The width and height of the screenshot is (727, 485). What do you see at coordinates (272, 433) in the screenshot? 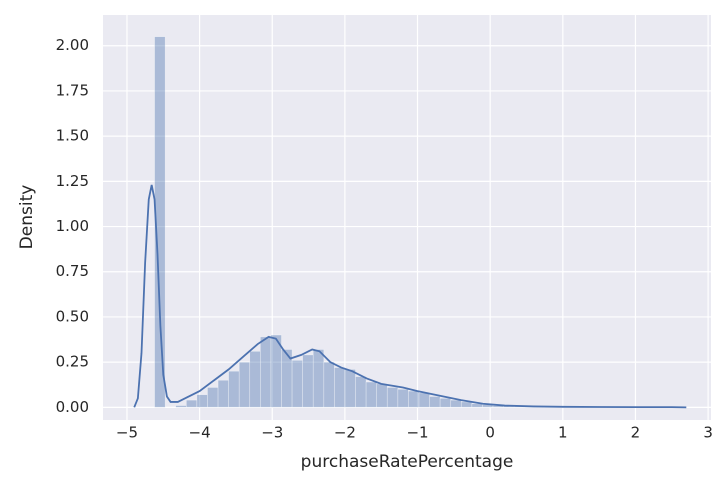
I see `x-tick-label: −3` at bounding box center [272, 433].